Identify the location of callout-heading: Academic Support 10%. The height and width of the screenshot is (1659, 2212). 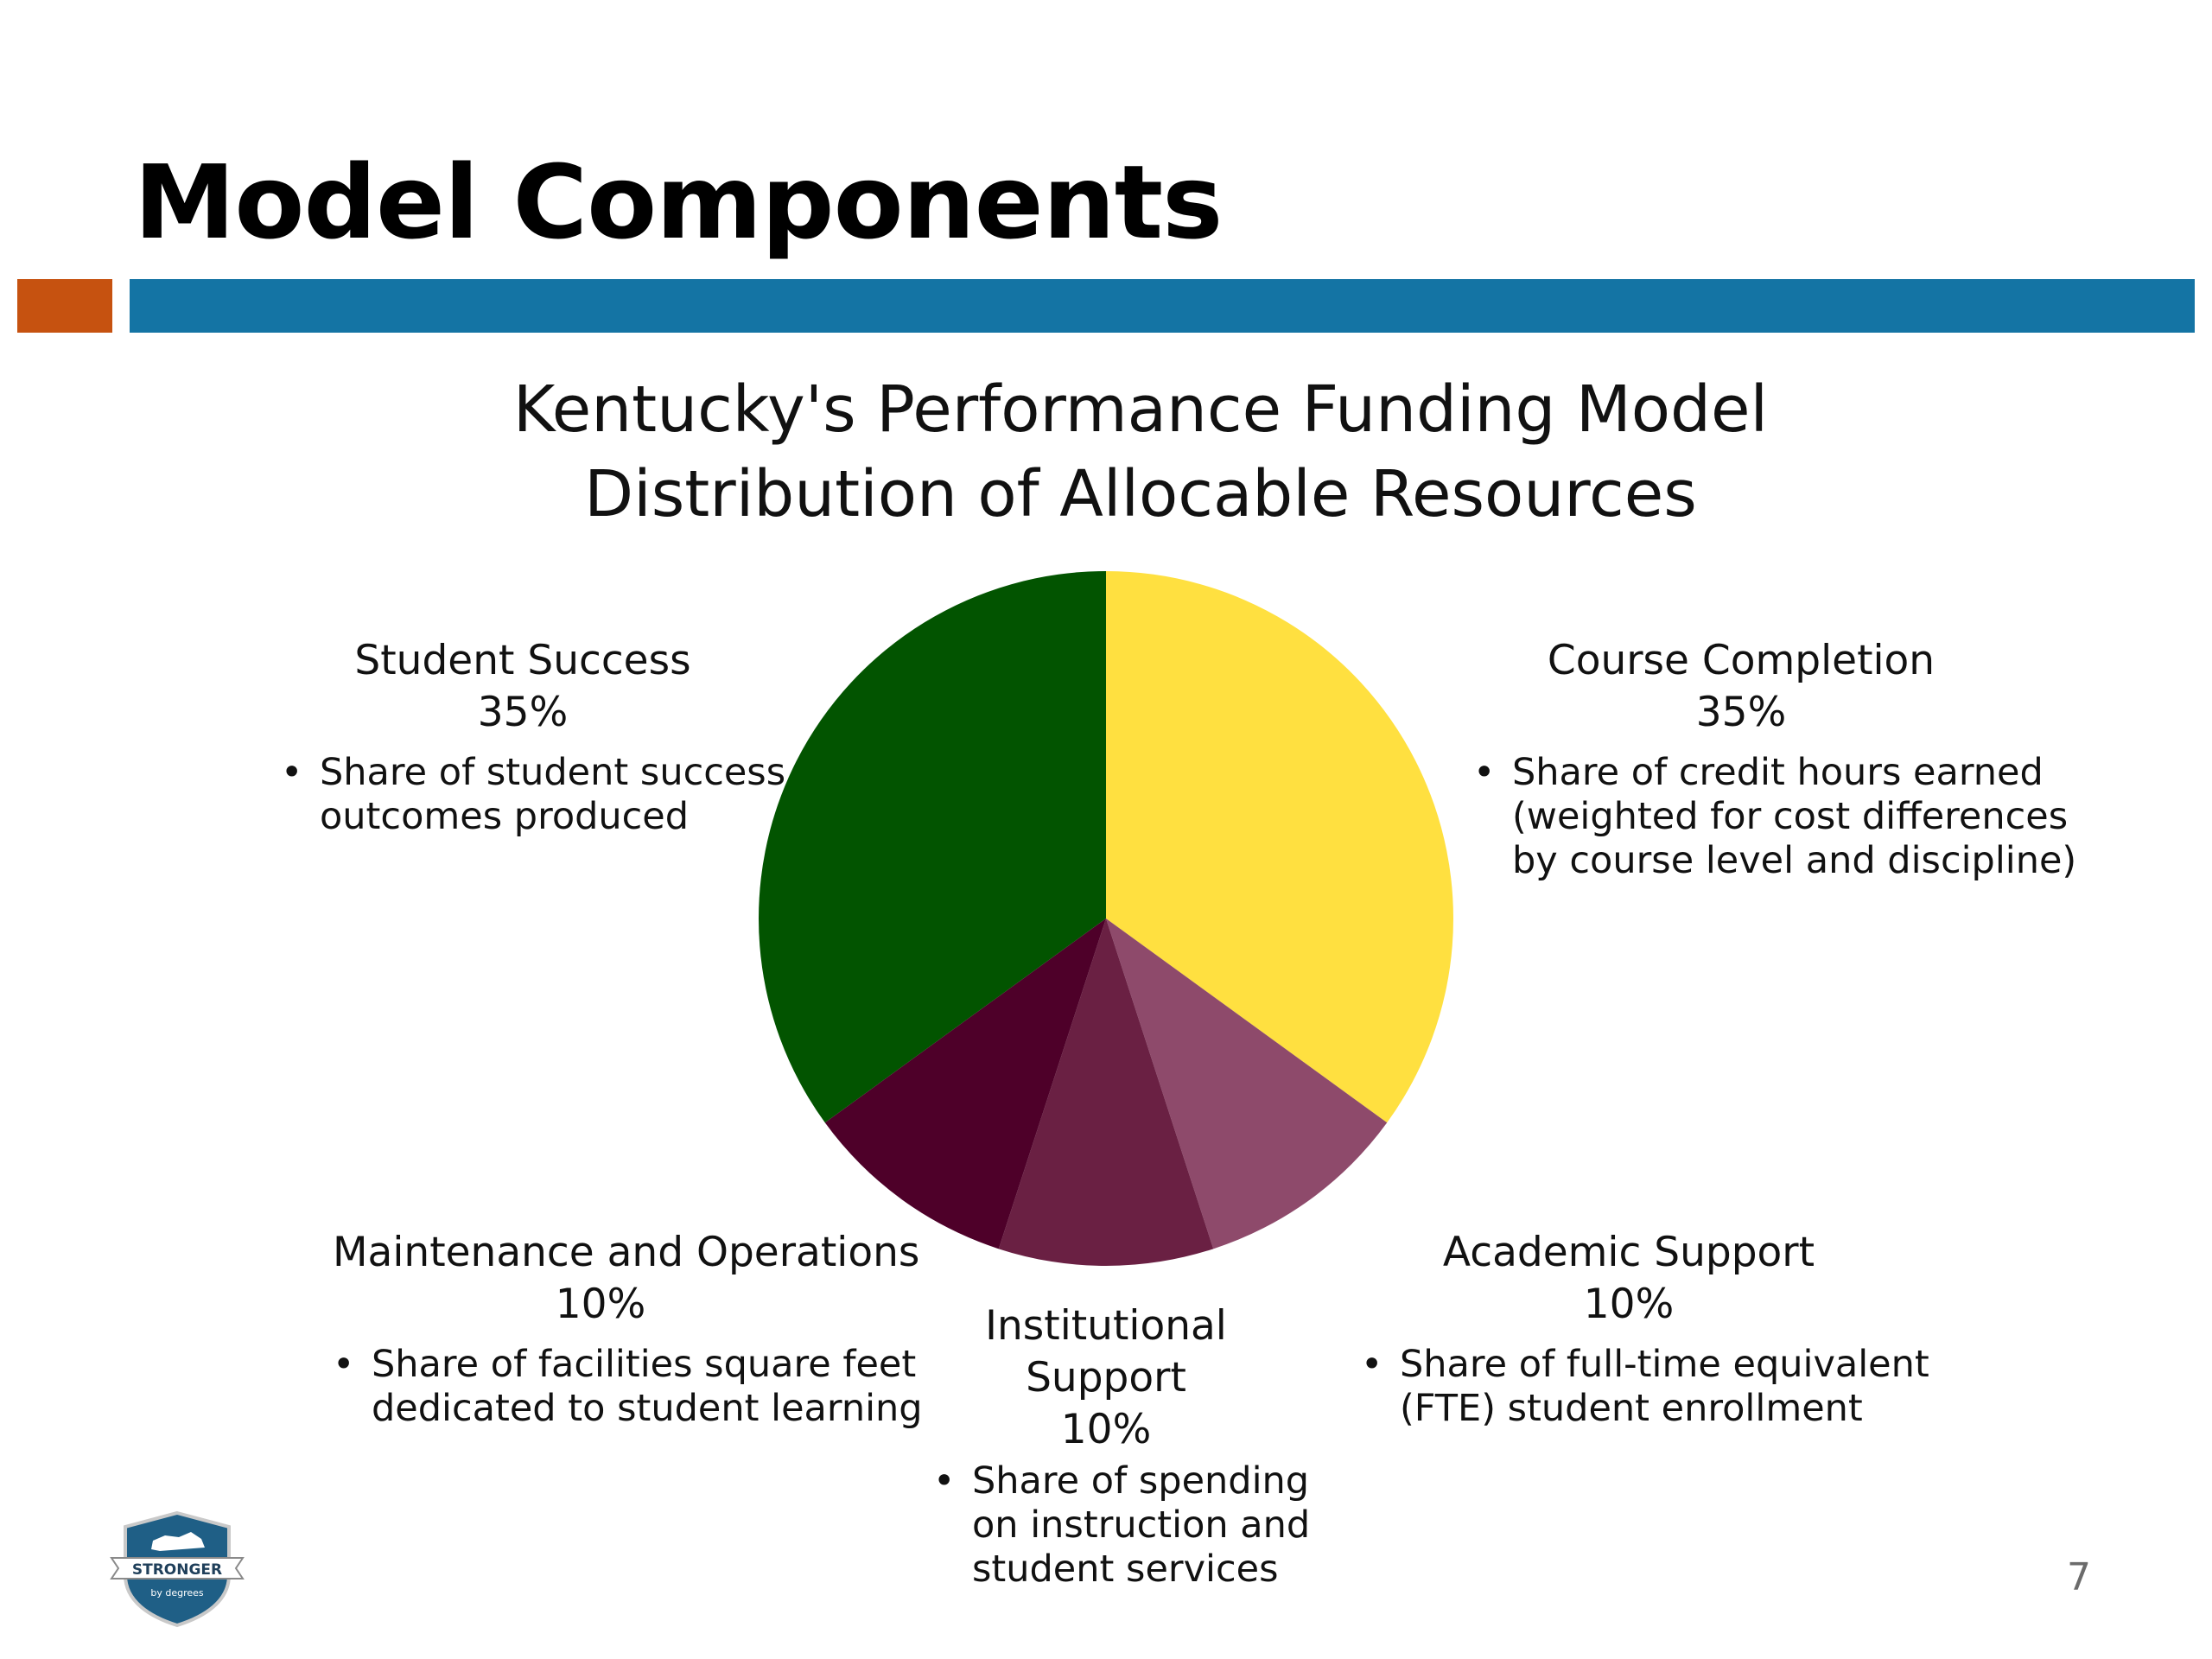
(1629, 1279).